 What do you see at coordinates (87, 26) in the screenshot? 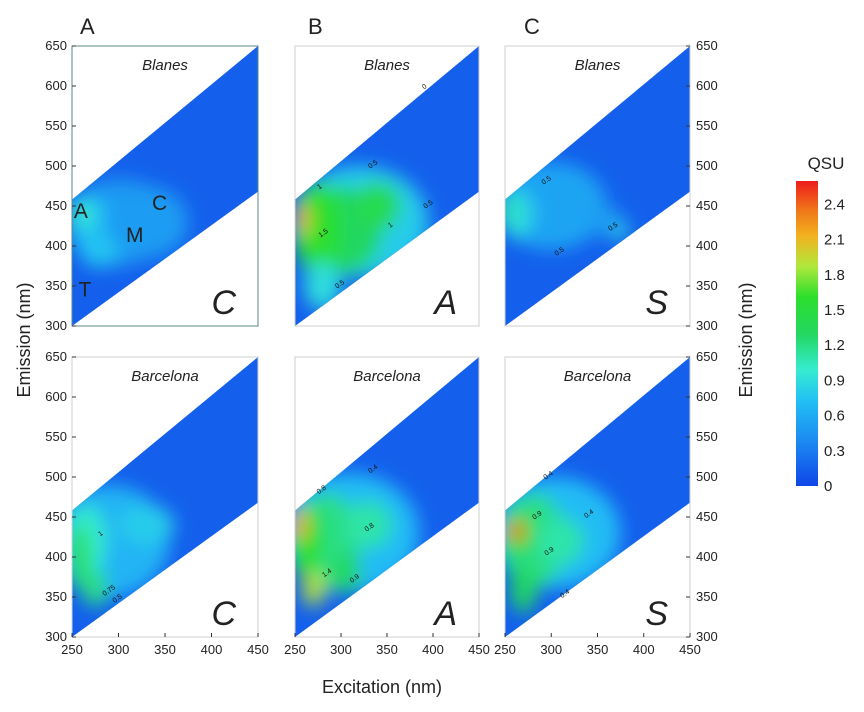
I see `column-letter-a: A` at bounding box center [87, 26].